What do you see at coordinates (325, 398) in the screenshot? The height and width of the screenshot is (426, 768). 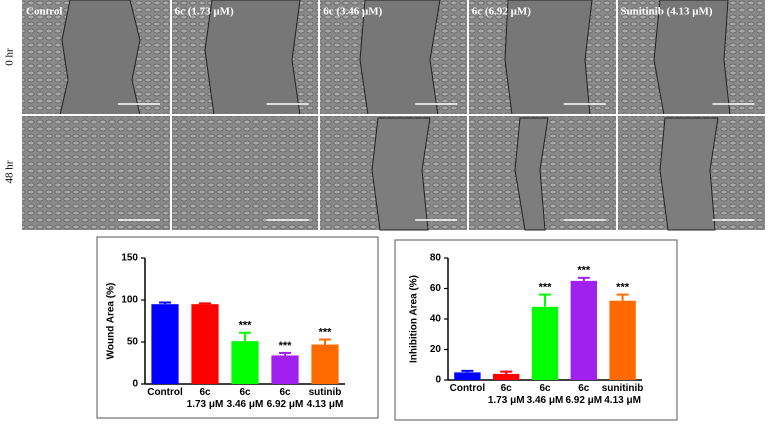 I see `x-tick-label: sutinib 4.13 μM` at bounding box center [325, 398].